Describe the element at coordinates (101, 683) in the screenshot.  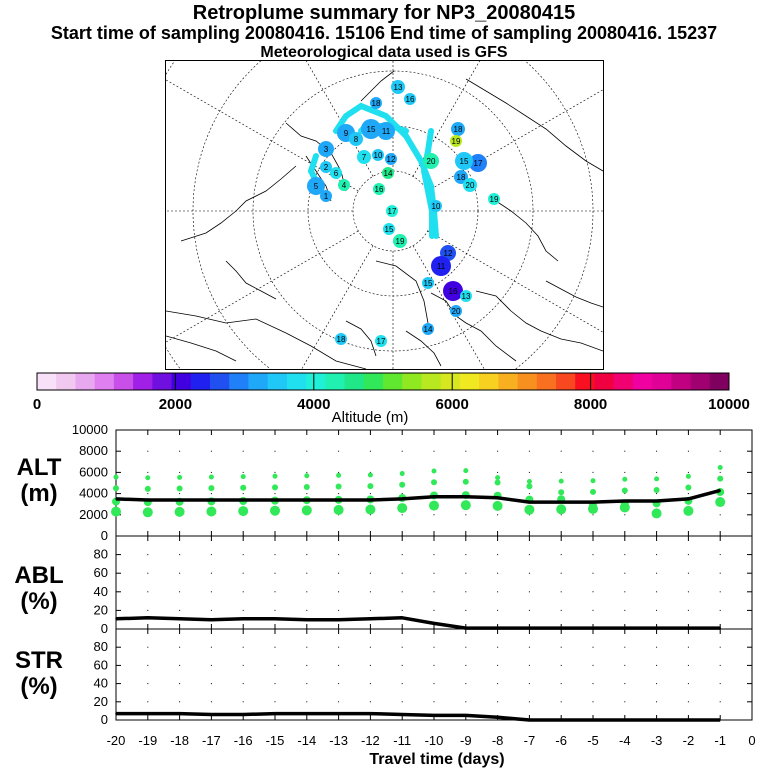
I see `y-tick-label: 40` at that location.